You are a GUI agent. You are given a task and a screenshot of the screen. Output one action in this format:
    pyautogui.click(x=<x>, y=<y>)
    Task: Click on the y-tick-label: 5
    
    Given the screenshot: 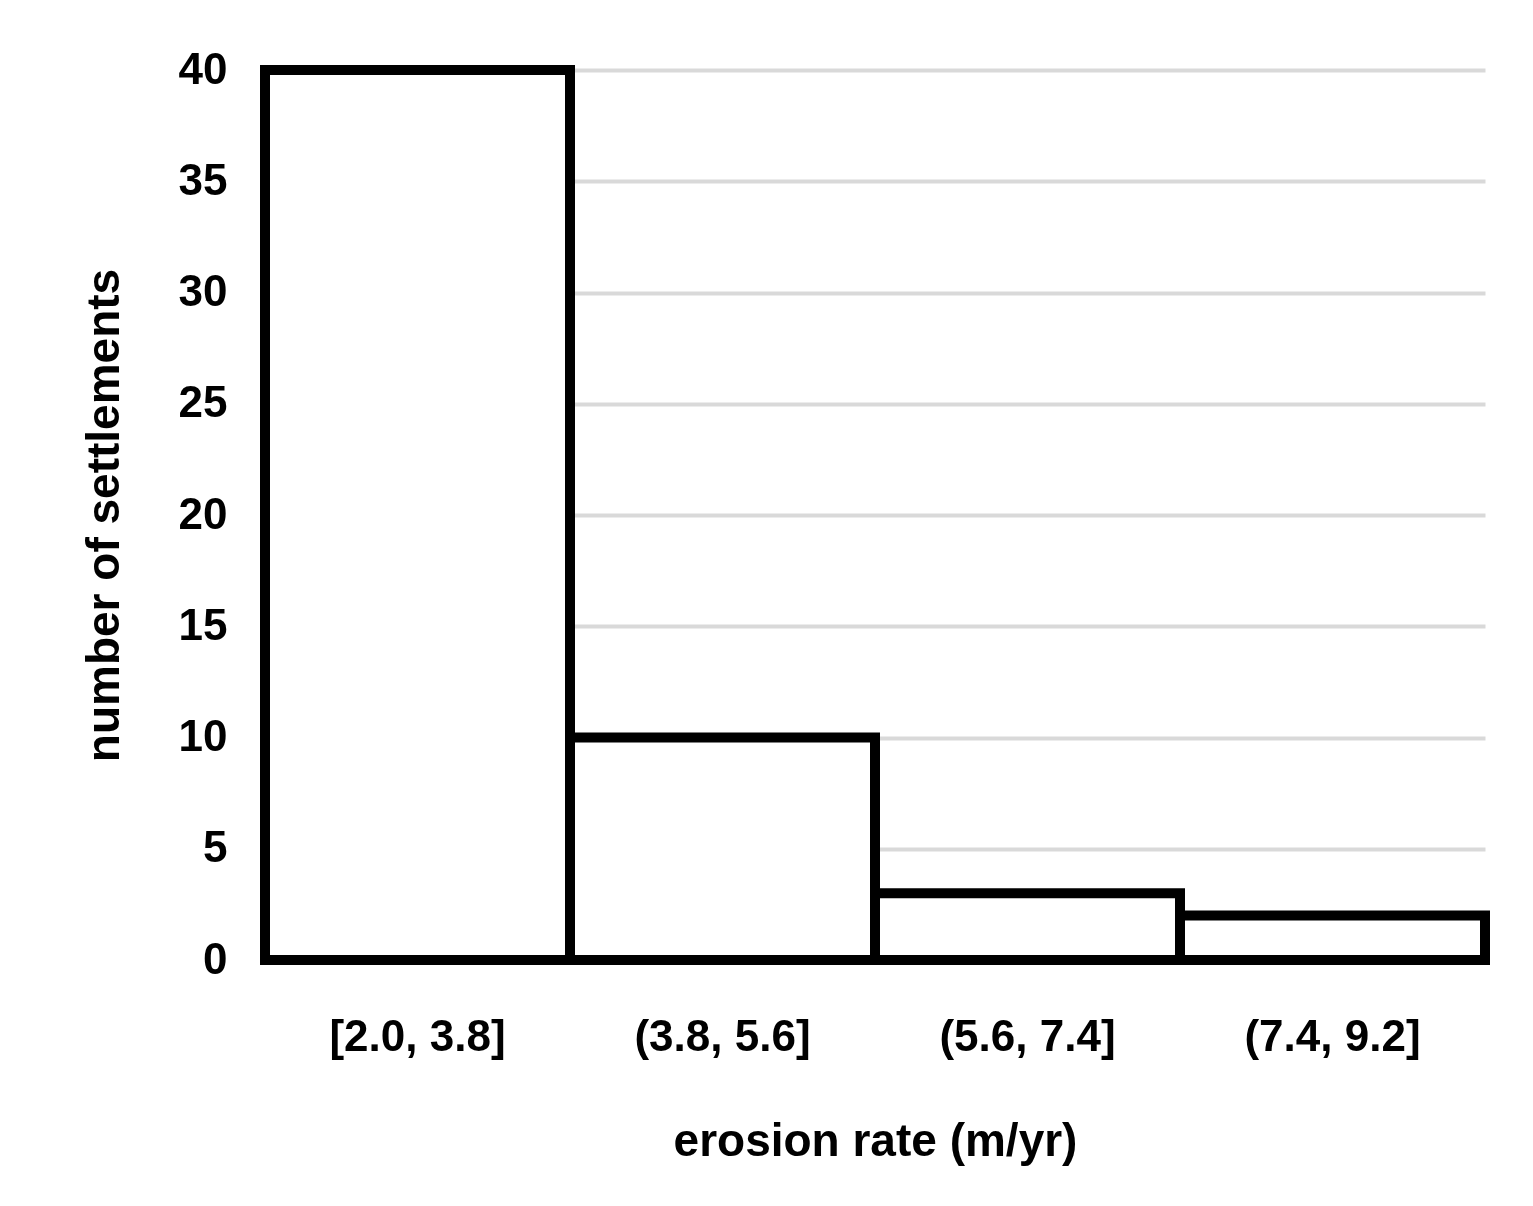 What is the action you would take?
    pyautogui.click(x=215, y=847)
    